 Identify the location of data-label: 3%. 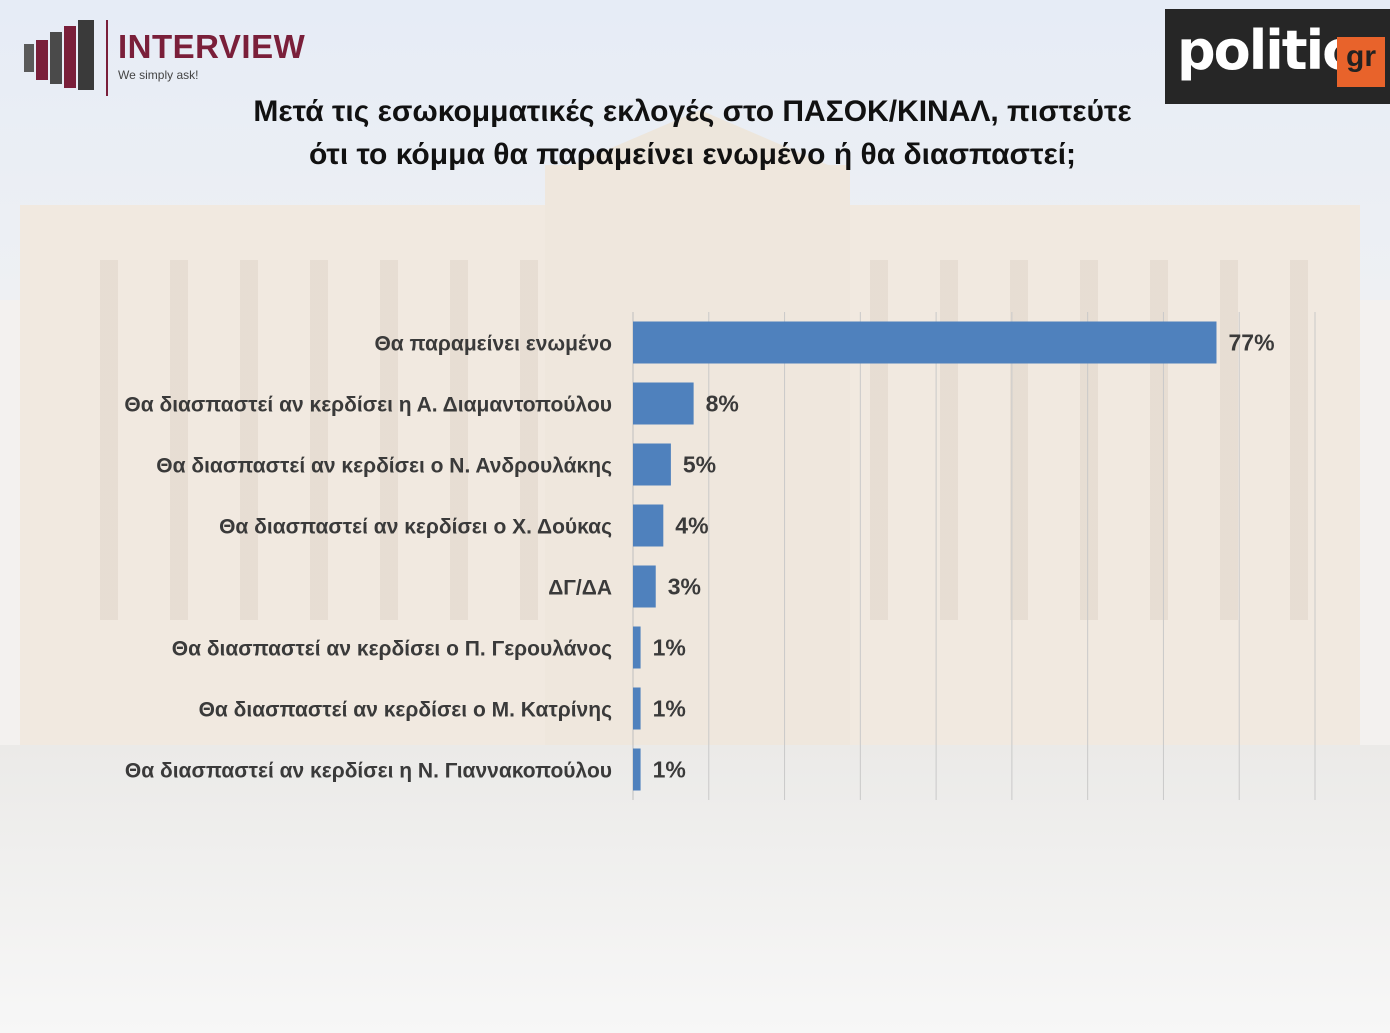
(684, 587).